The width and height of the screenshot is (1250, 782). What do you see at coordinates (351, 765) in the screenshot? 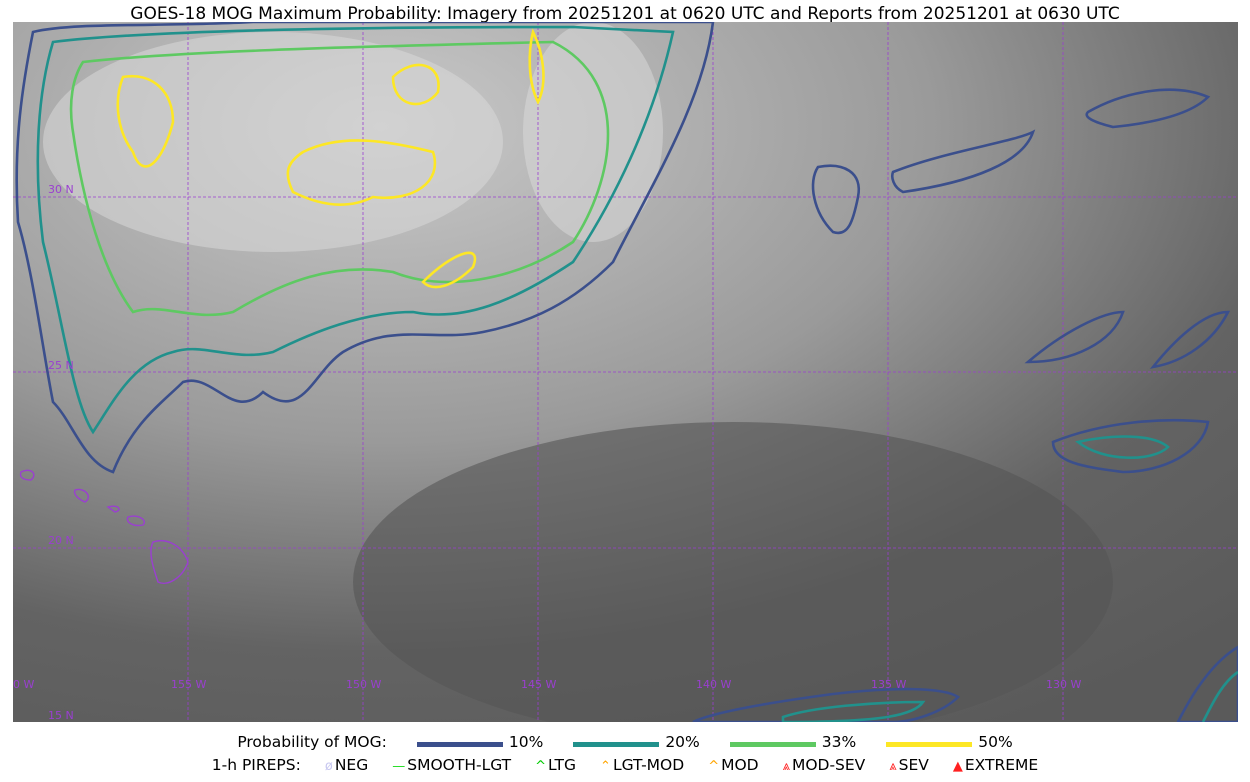
I see `pirep-label: NEG` at bounding box center [351, 765].